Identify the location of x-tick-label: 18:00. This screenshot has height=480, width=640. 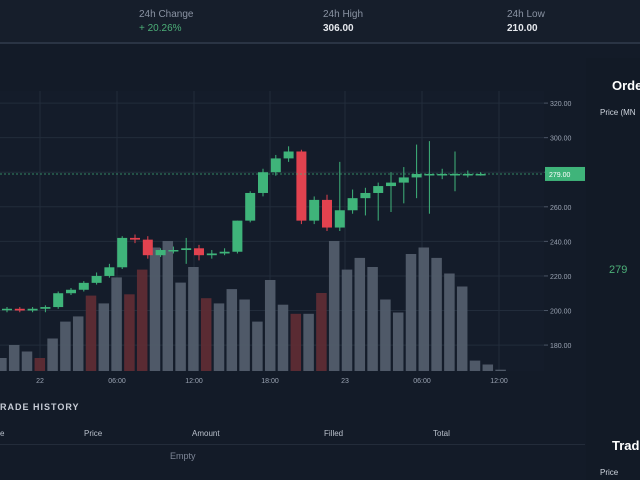
(270, 381).